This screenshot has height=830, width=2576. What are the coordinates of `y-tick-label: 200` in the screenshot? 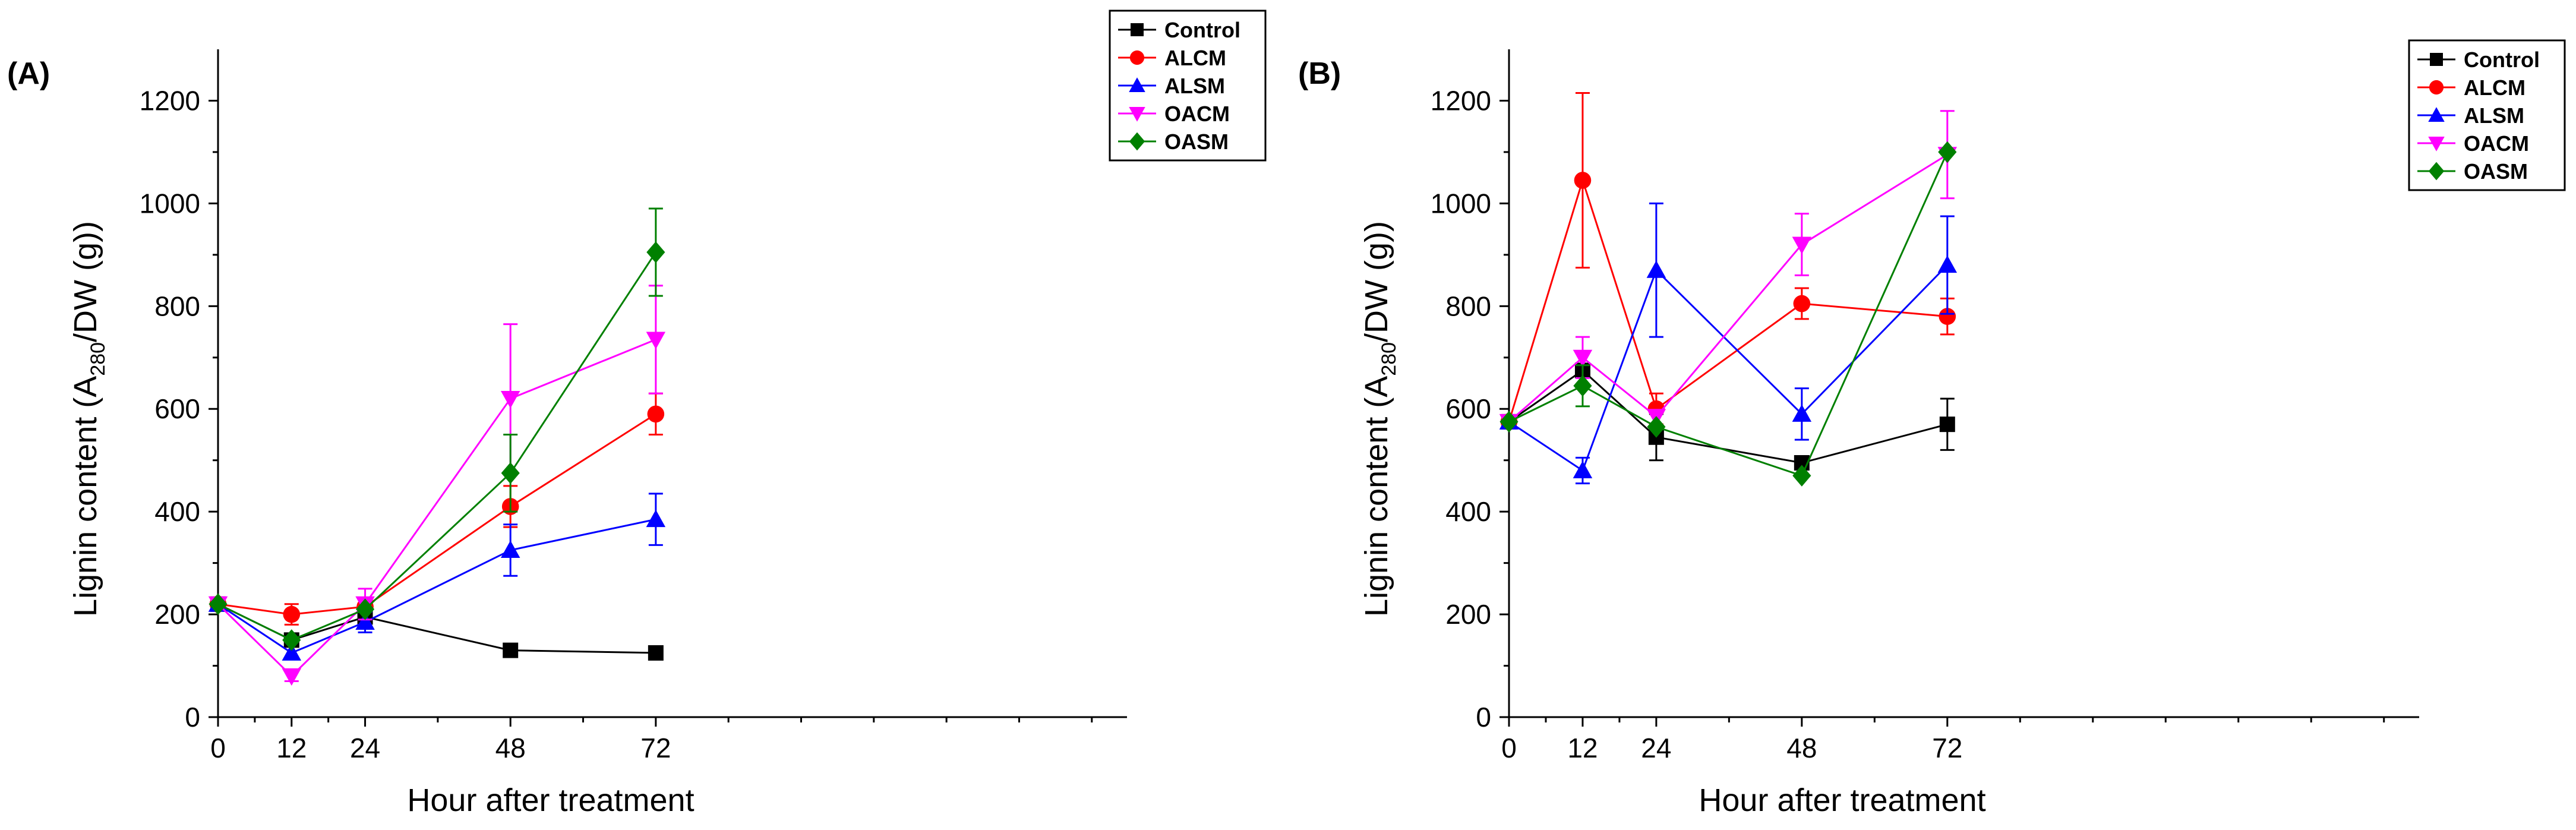 It's located at (1468, 614).